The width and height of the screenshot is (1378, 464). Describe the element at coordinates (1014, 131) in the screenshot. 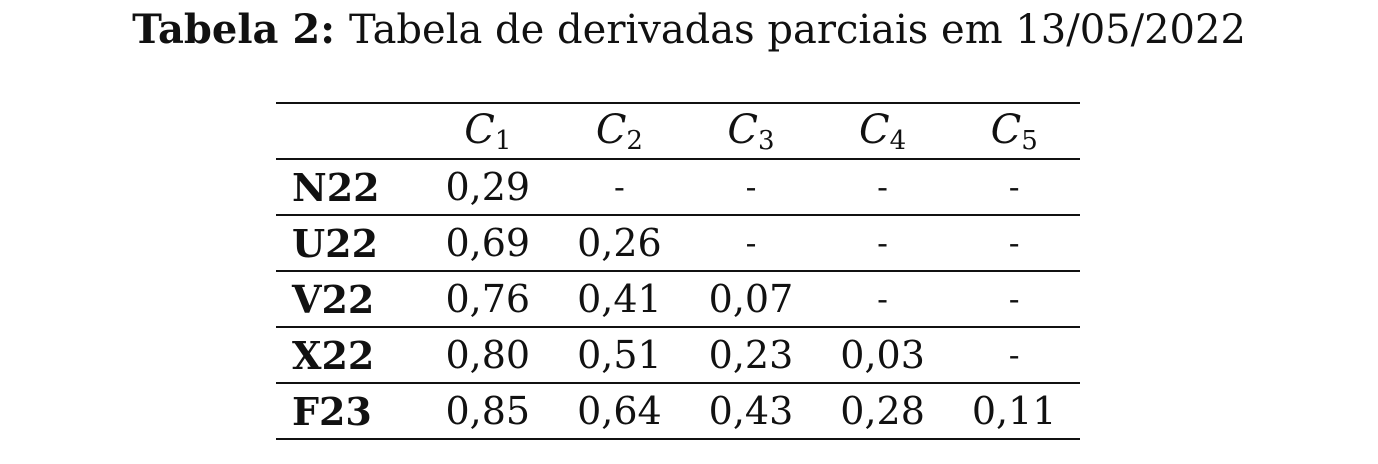

I see `column-header: C5` at that location.